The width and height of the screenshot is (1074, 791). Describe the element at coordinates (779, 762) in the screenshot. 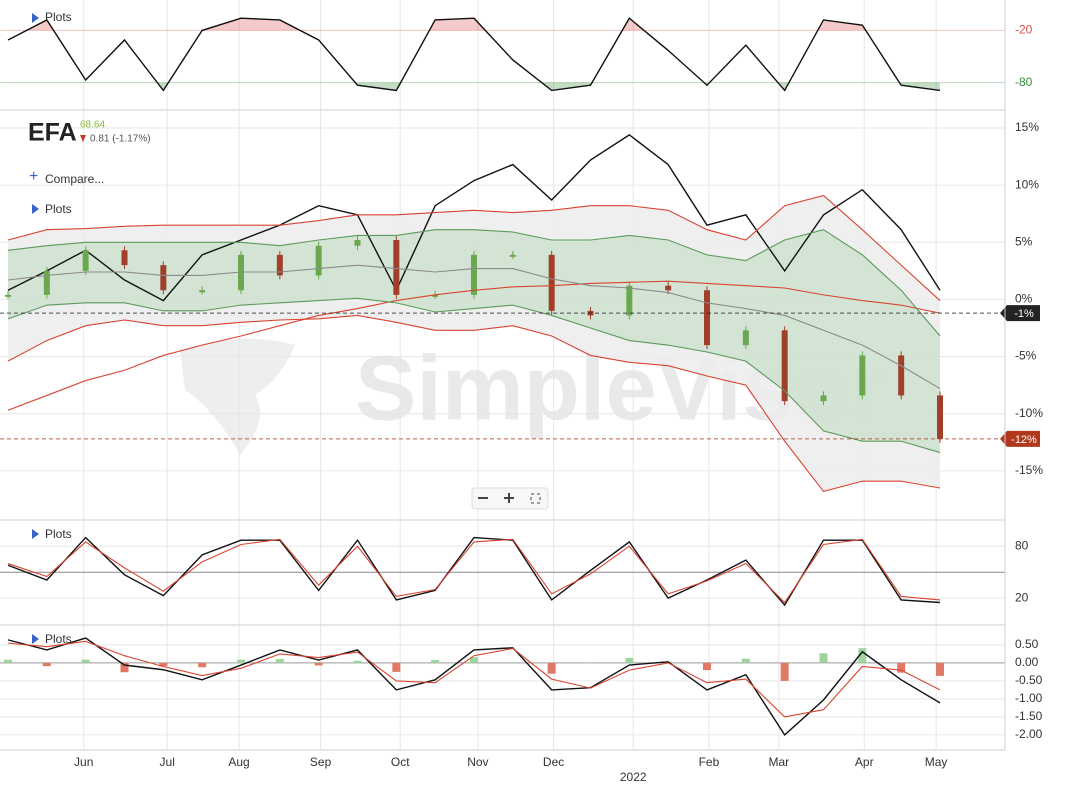

I see `x-tick-label: Mar` at that location.